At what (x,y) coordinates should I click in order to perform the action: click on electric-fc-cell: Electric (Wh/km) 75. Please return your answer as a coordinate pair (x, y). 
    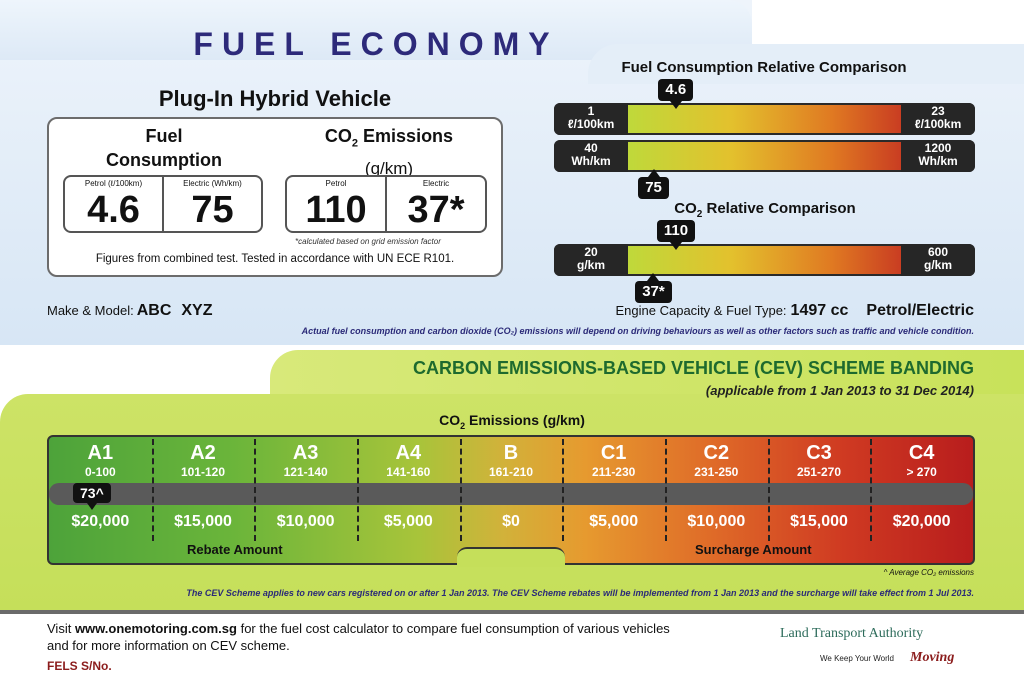
    Looking at the image, I should click on (211, 204).